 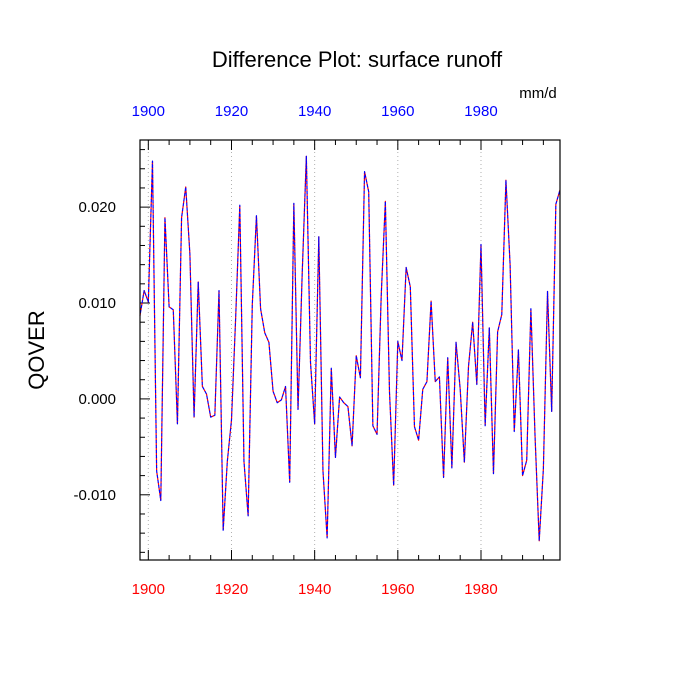 I want to click on x-tick-label-top: 1920, so click(x=231, y=111).